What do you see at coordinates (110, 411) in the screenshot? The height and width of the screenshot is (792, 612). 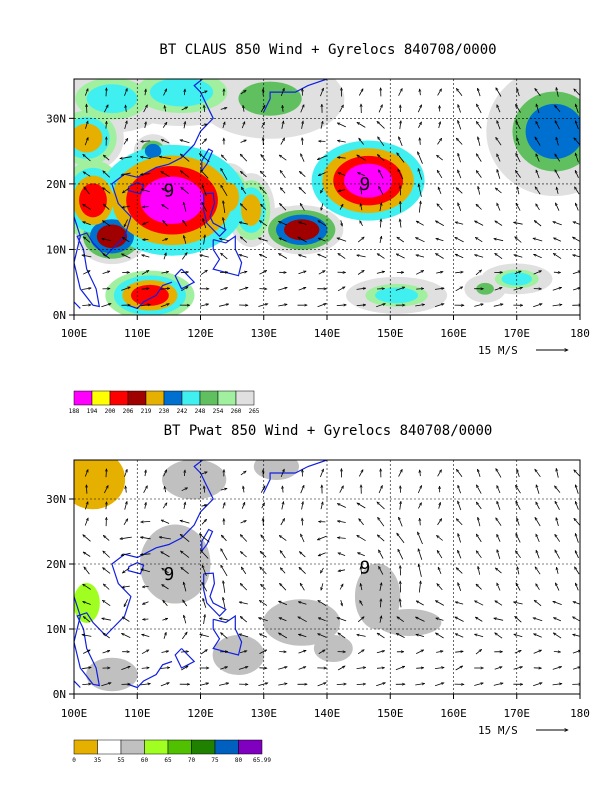 I see `colorbar-level-label: 200` at bounding box center [110, 411].